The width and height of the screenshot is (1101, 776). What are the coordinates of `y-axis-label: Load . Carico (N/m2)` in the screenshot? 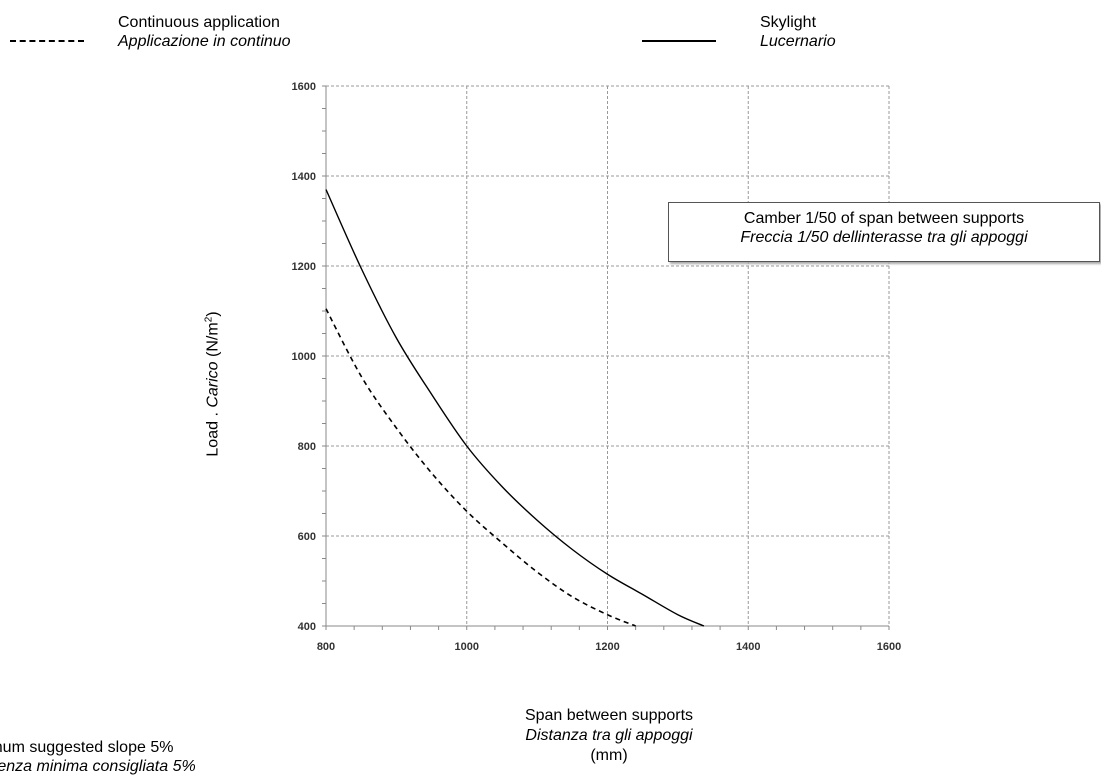 It's located at (212, 384).